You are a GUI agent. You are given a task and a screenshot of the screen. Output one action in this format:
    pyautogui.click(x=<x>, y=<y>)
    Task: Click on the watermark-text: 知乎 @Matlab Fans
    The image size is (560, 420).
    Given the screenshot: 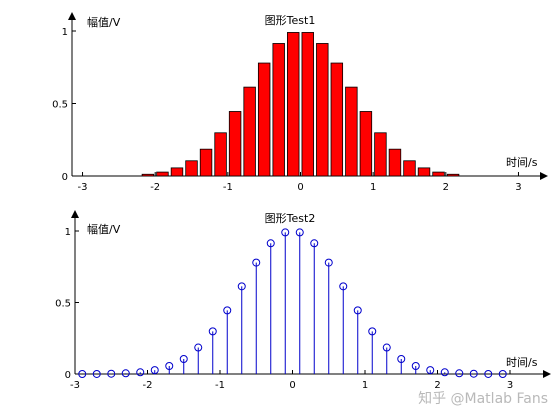 What is the action you would take?
    pyautogui.click(x=483, y=399)
    